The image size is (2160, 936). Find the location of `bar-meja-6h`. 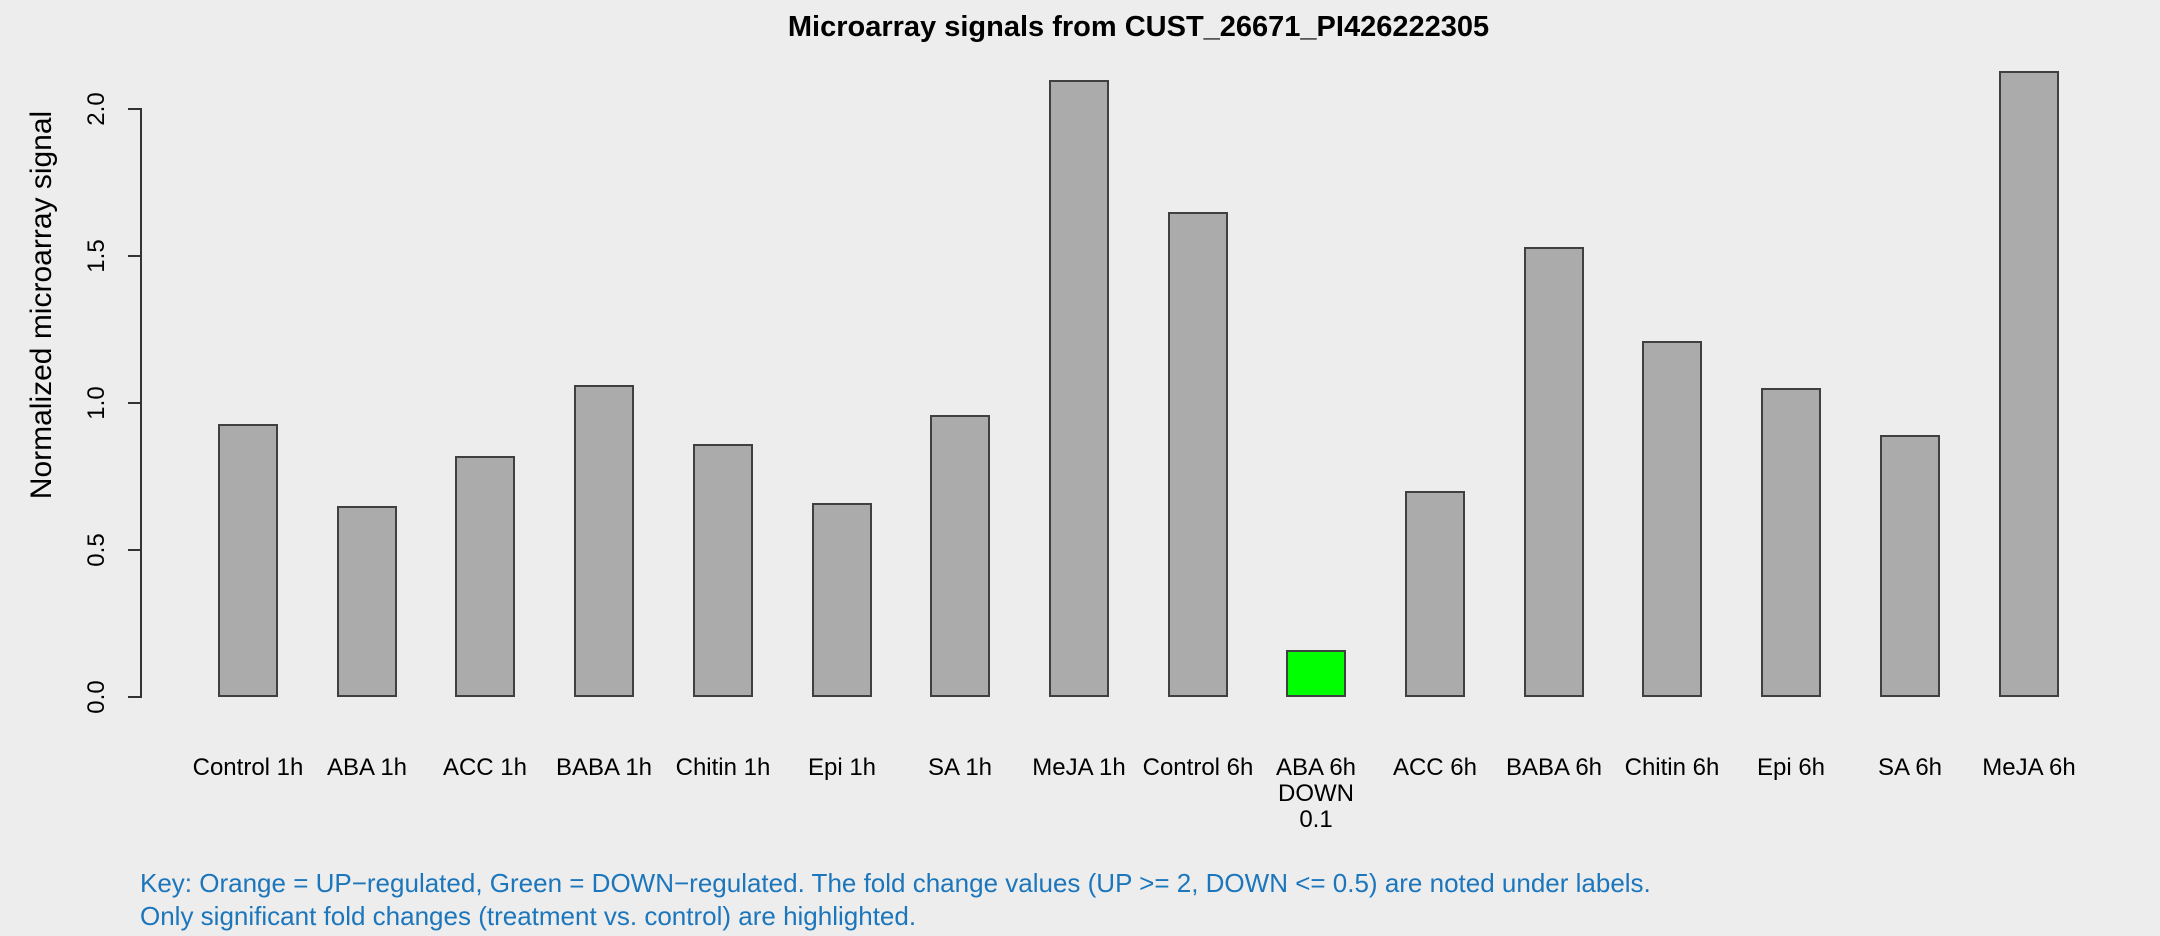

bar-meja-6h is located at coordinates (2029, 384).